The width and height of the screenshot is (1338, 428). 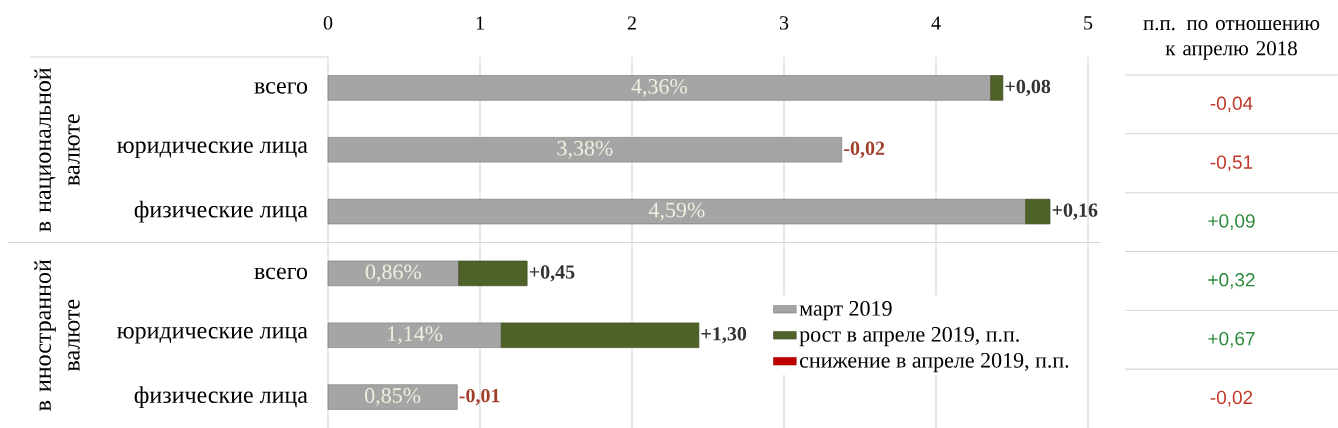 I want to click on data-label: -0,02, so click(x=1231, y=398).